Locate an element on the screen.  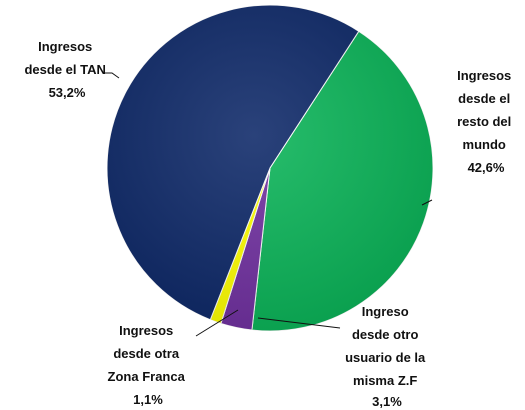
slice-value-otra-zona-franca: 1,1% is located at coordinates (148, 399).